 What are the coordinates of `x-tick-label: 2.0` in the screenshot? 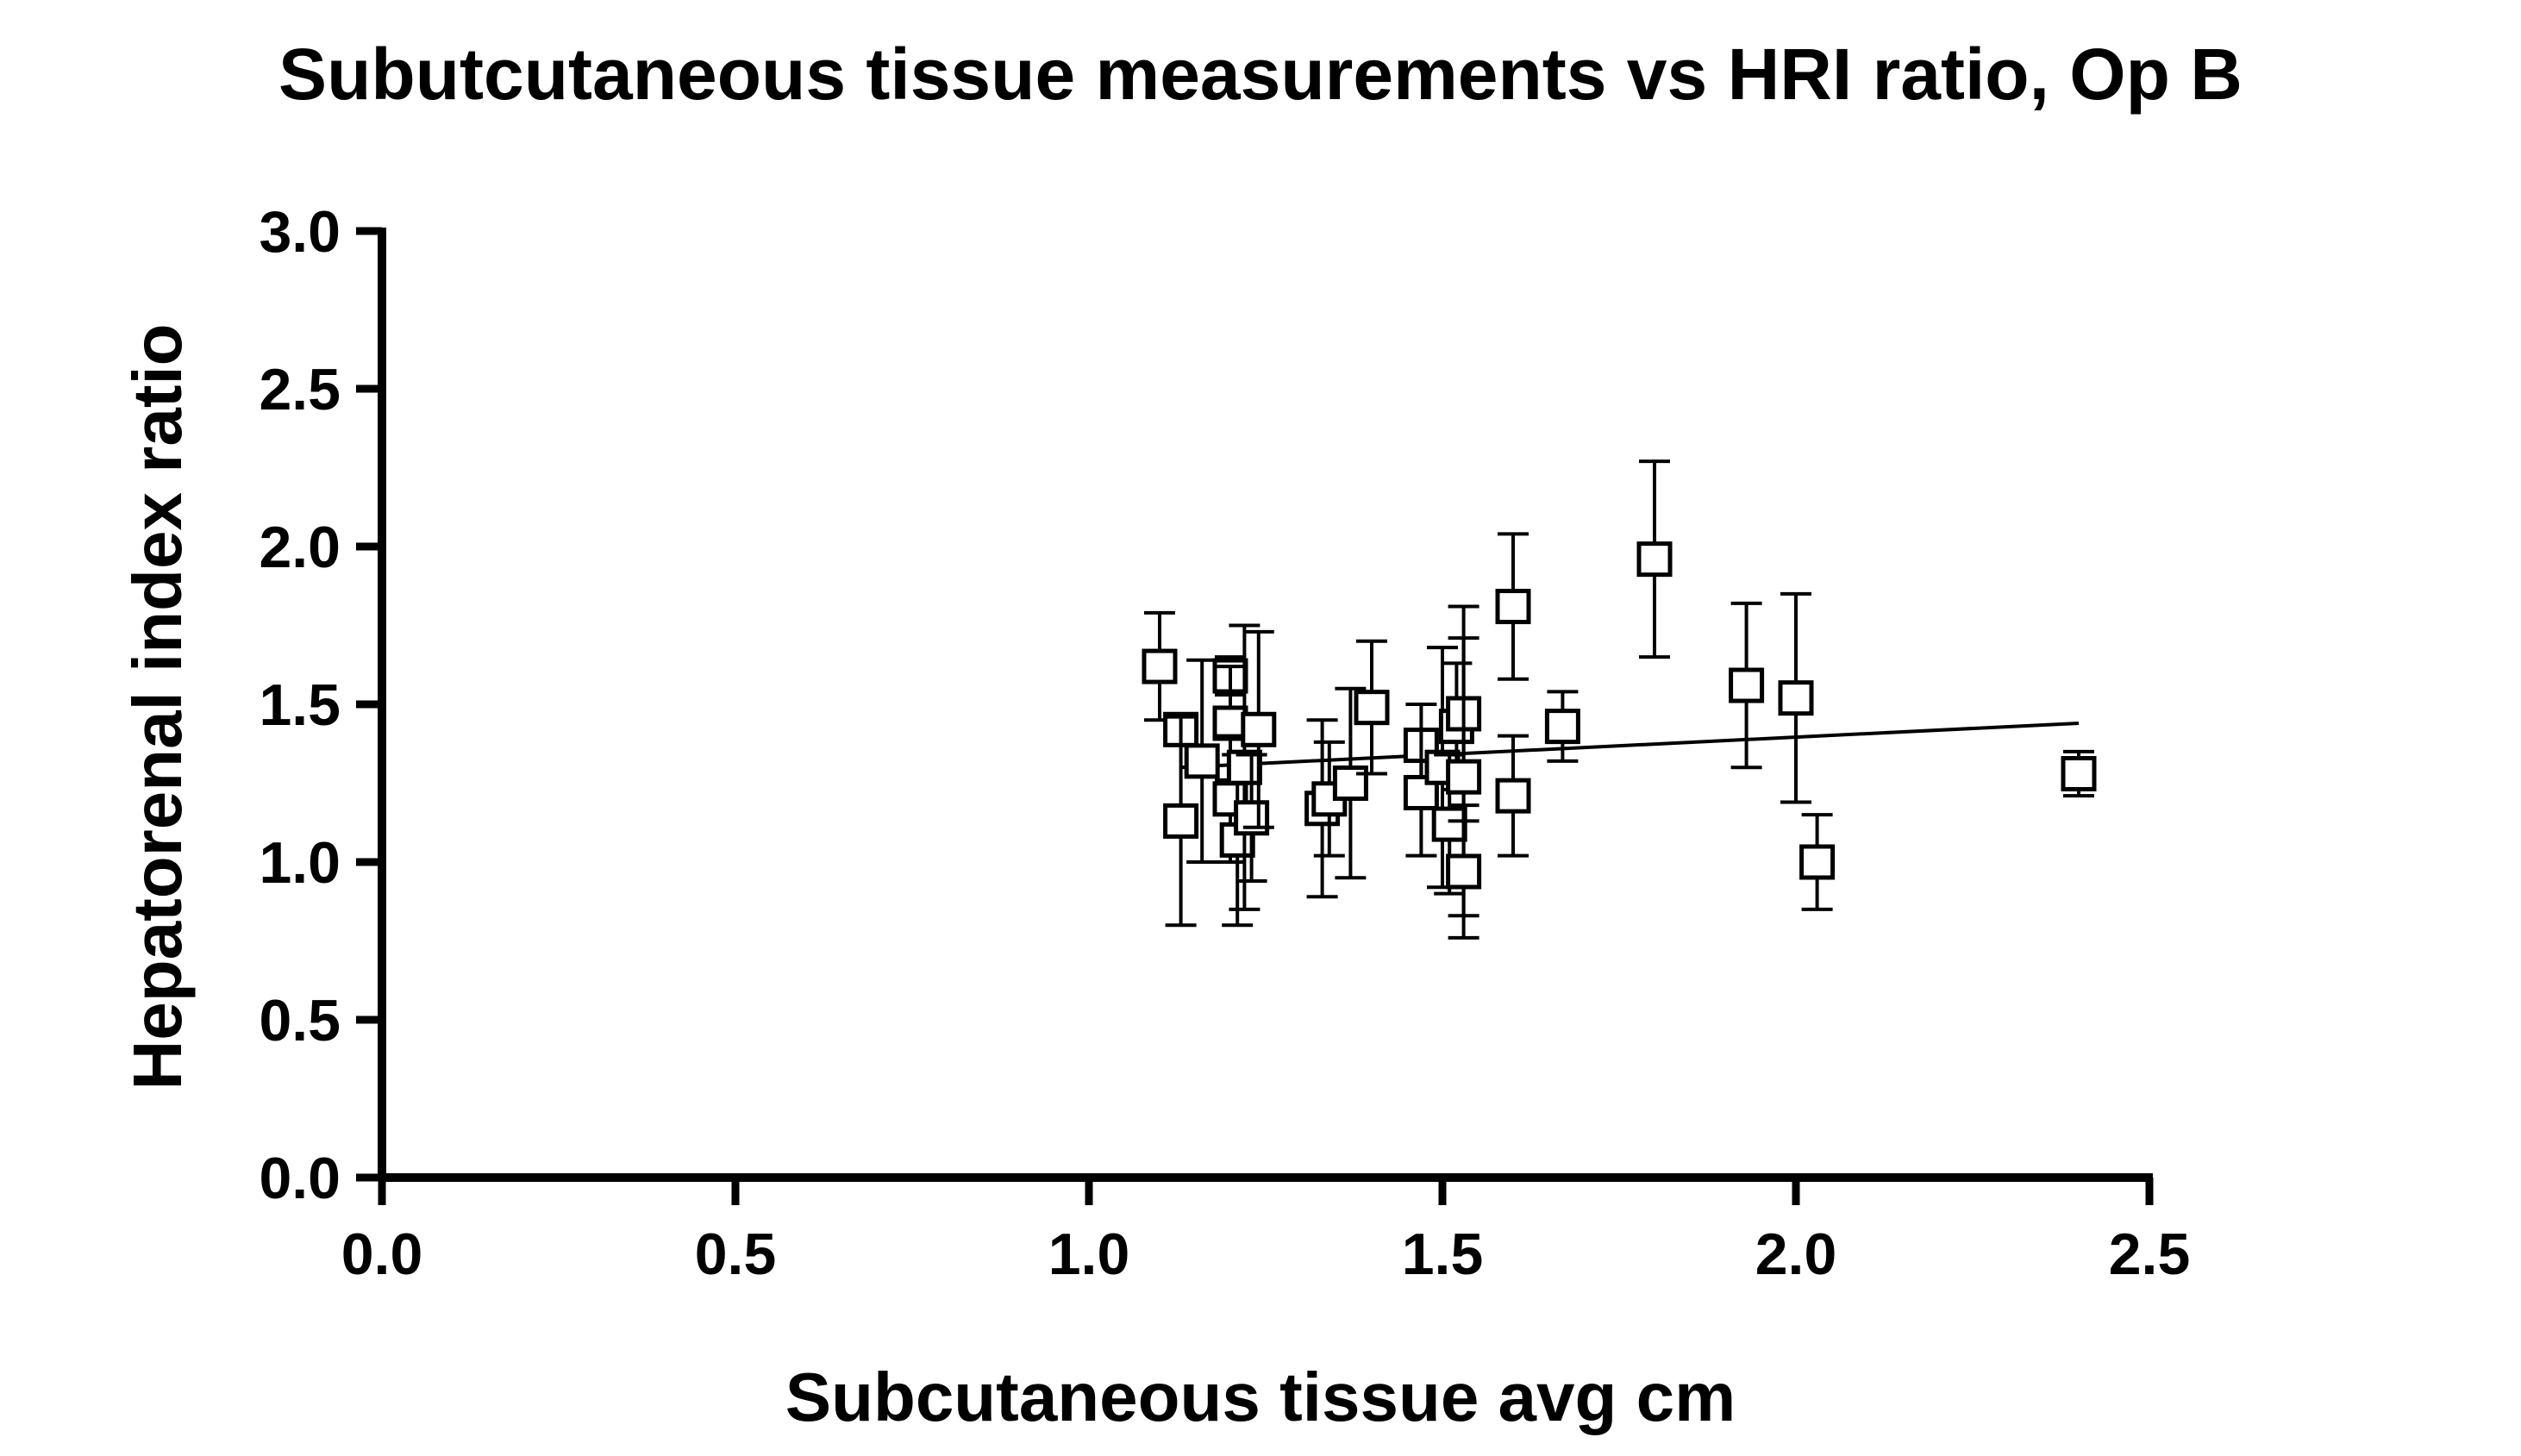 It's located at (1796, 1255).